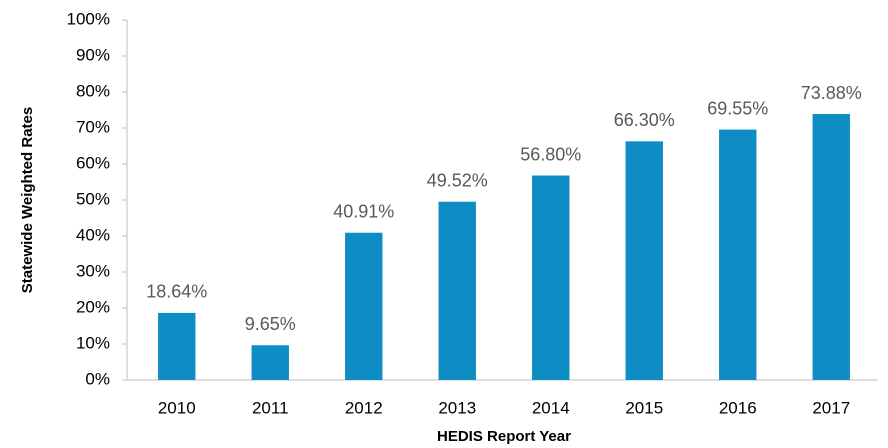 Image resolution: width=888 pixels, height=448 pixels. I want to click on value-label: 73.88%, so click(831, 93).